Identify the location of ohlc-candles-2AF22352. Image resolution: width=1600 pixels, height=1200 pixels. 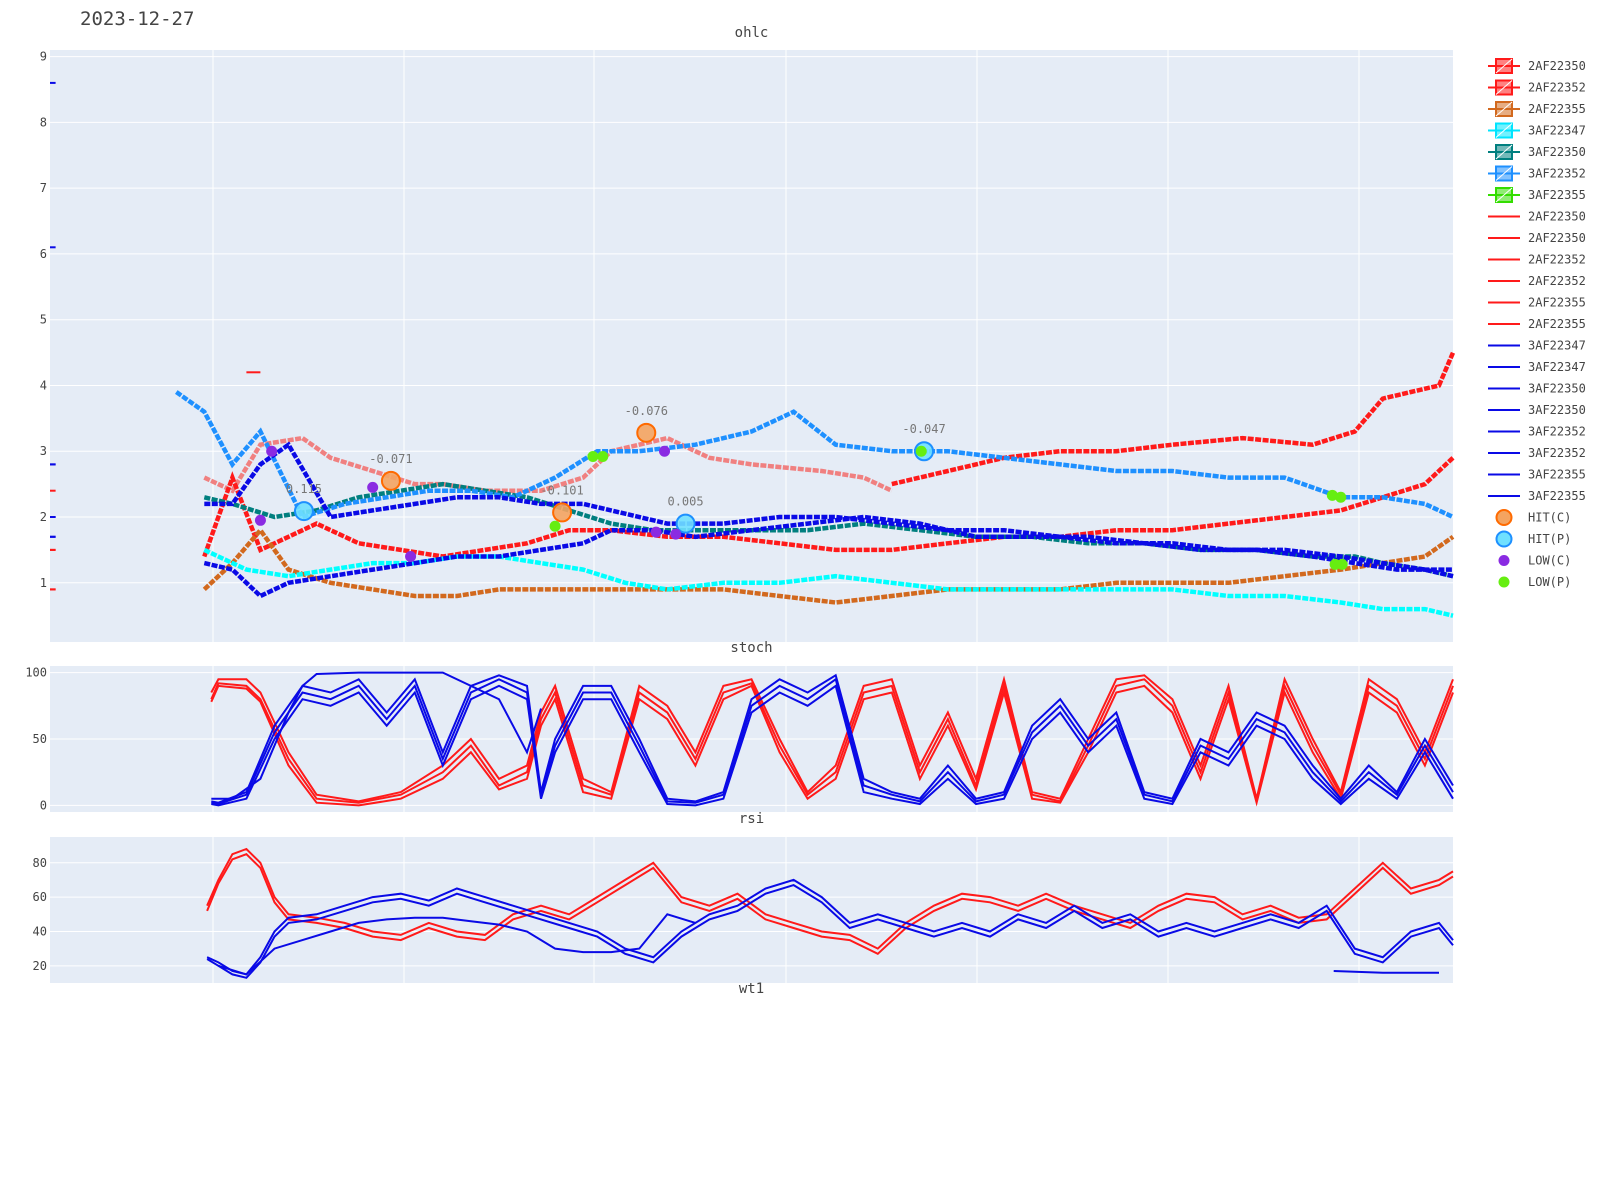
(828, 507).